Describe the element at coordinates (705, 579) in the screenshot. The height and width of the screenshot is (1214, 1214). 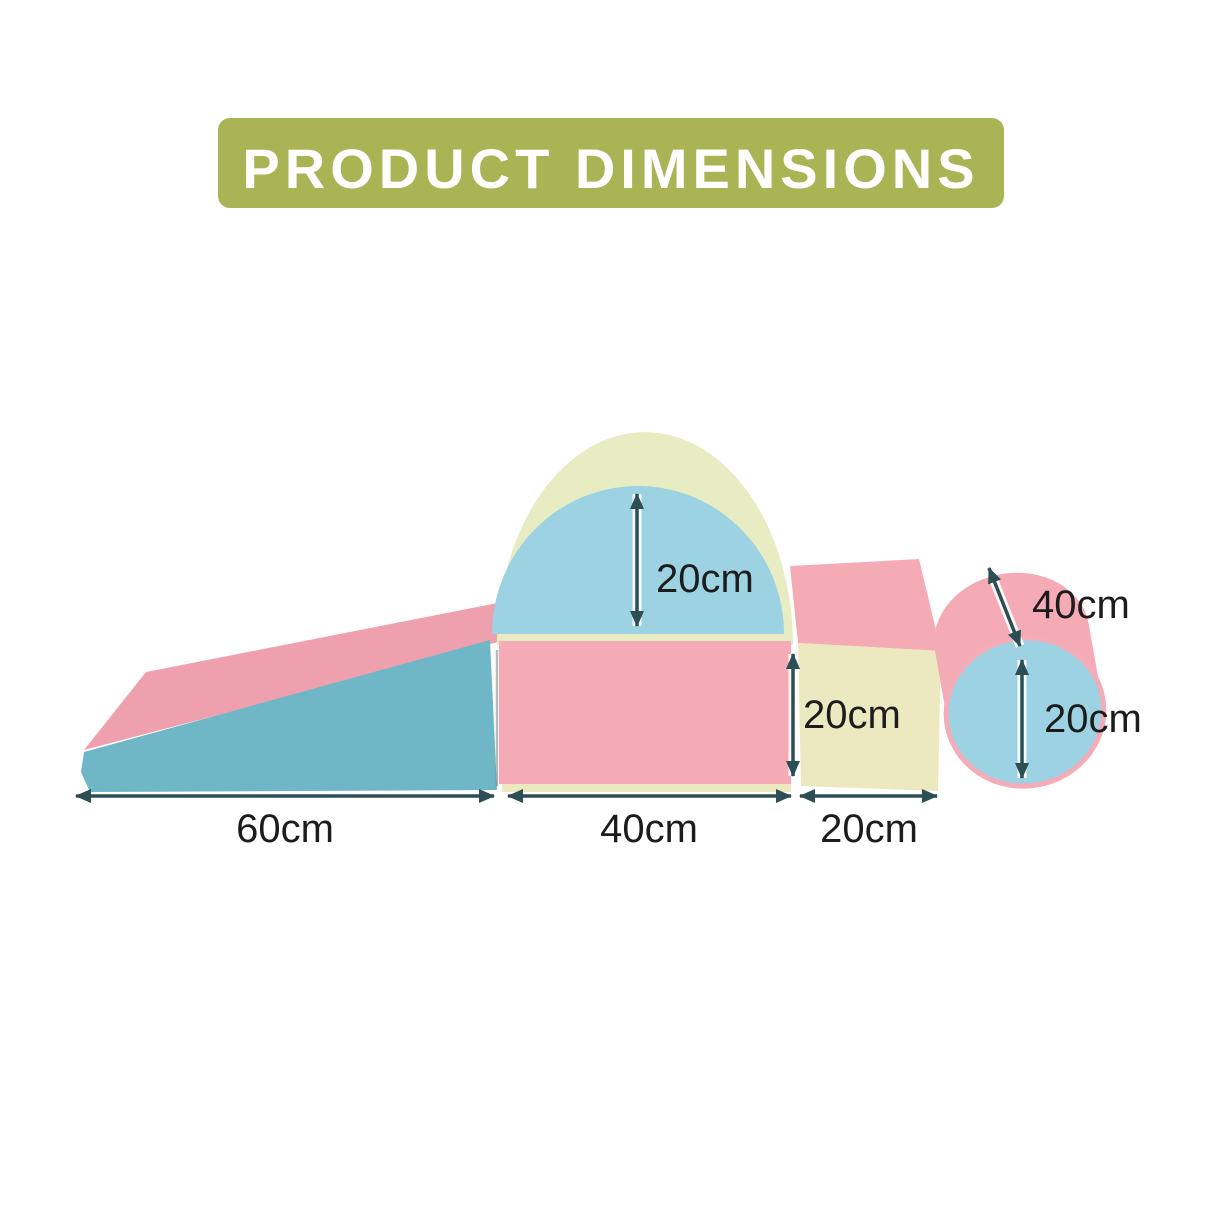
I see `arch-height-label: 20cm` at that location.